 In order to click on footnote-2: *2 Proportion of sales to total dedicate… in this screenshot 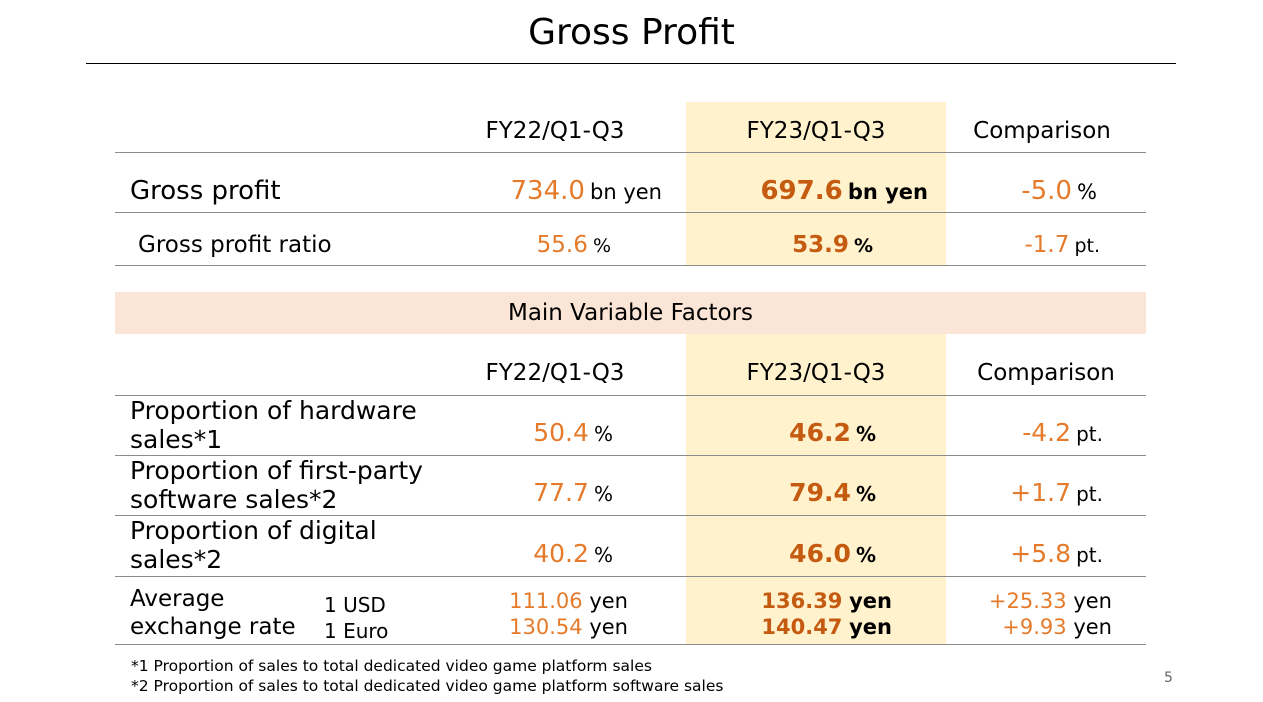, I will do `click(427, 686)`.